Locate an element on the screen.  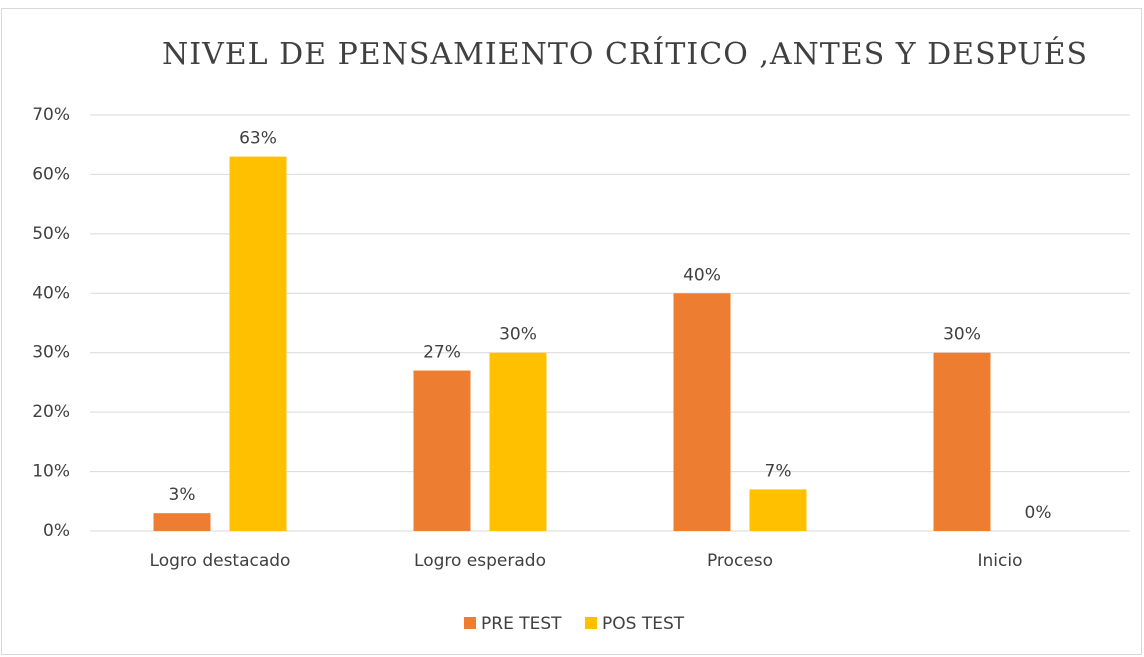
y-tick-label: 70% is located at coordinates (51, 115).